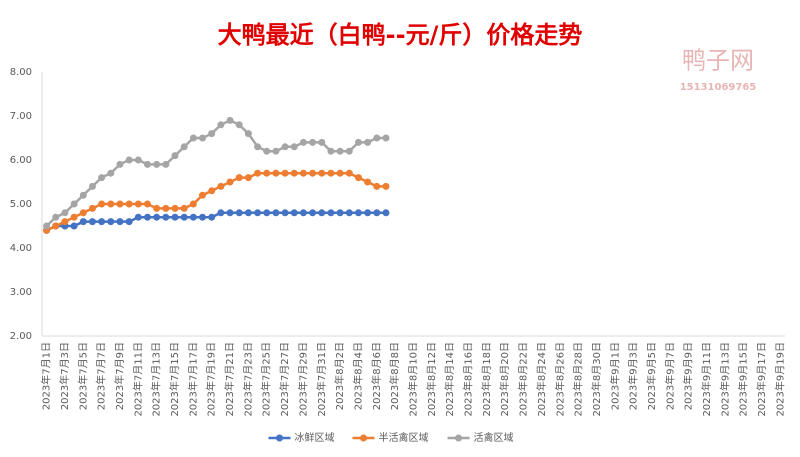 This screenshot has width=800, height=457. I want to click on x-tick-label: 2023年9月11日, so click(706, 379).